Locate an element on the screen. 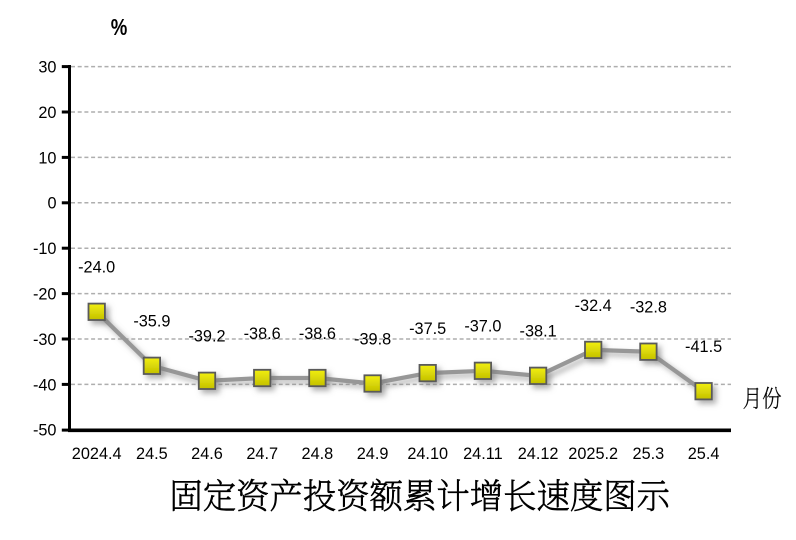 The width and height of the screenshot is (796, 540). svg-text: 30 is located at coordinates (47, 68).